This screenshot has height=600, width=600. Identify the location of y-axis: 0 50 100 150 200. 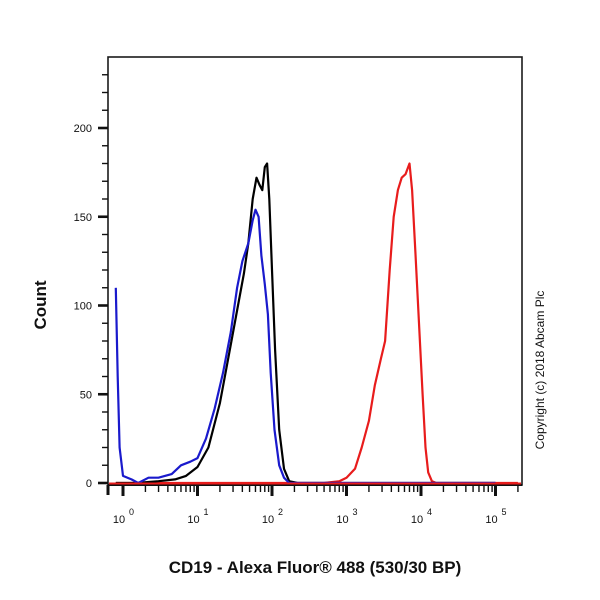
(91, 282).